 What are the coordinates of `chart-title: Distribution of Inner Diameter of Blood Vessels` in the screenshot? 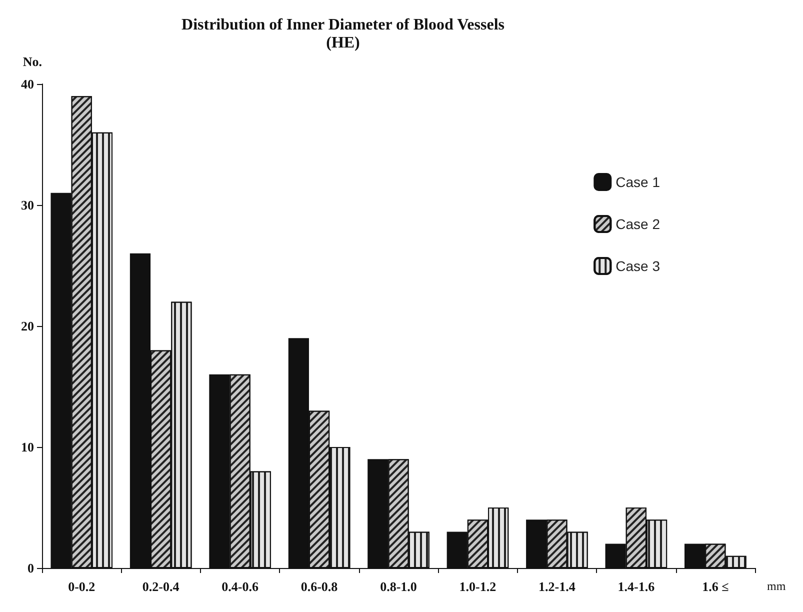 It's located at (343, 25).